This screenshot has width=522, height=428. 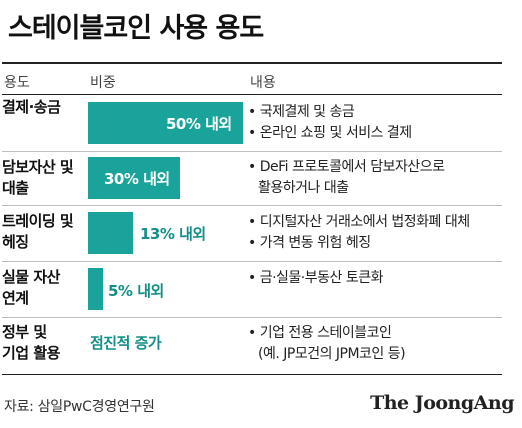 I want to click on detail-line: • DeFi 프로토콜에서 담보자산으로, so click(x=346, y=167).